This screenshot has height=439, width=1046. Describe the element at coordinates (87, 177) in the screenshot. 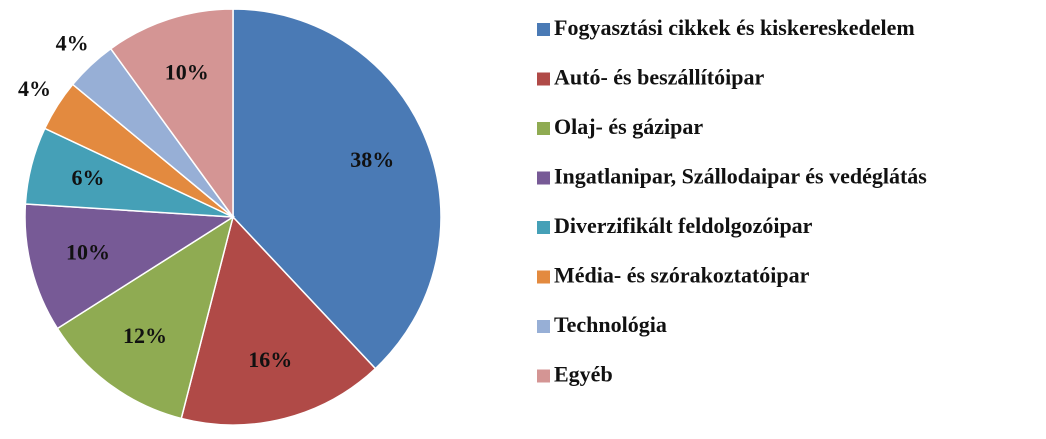

I see `data-label: 6%` at that location.